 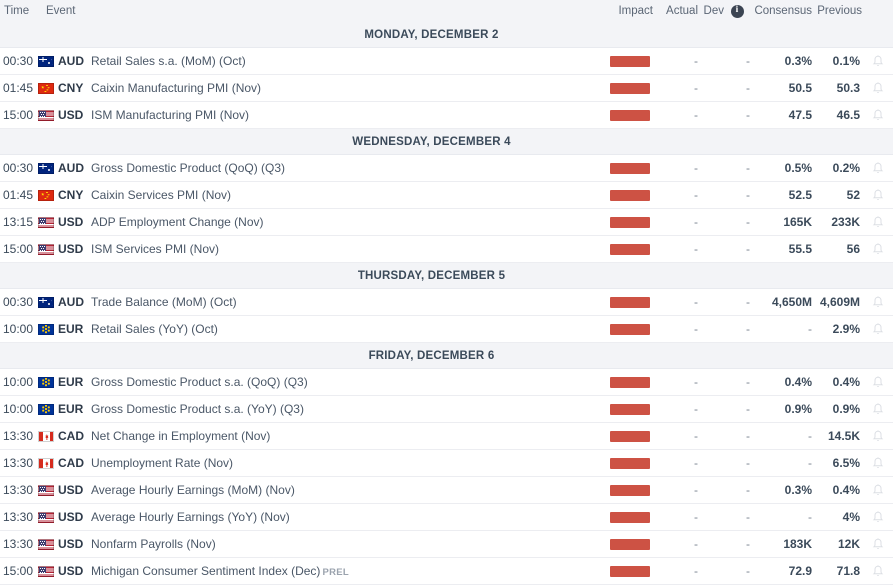 I want to click on event-name-cell: Retail Sales s.a. (MoM) (Oct), so click(x=345, y=61).